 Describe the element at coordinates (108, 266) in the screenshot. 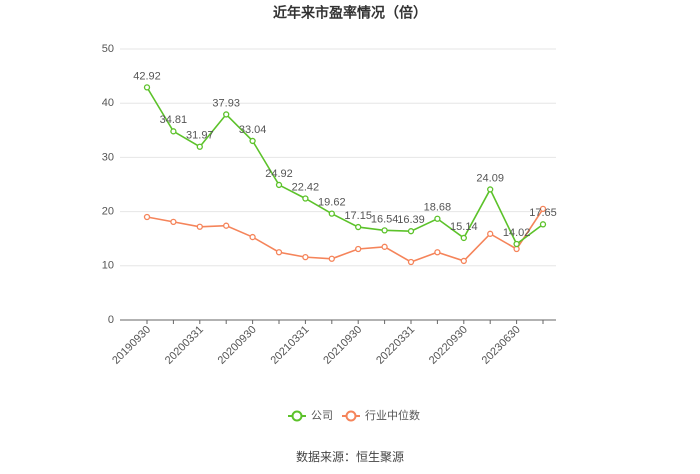

I see `y-tick-label: 10` at that location.